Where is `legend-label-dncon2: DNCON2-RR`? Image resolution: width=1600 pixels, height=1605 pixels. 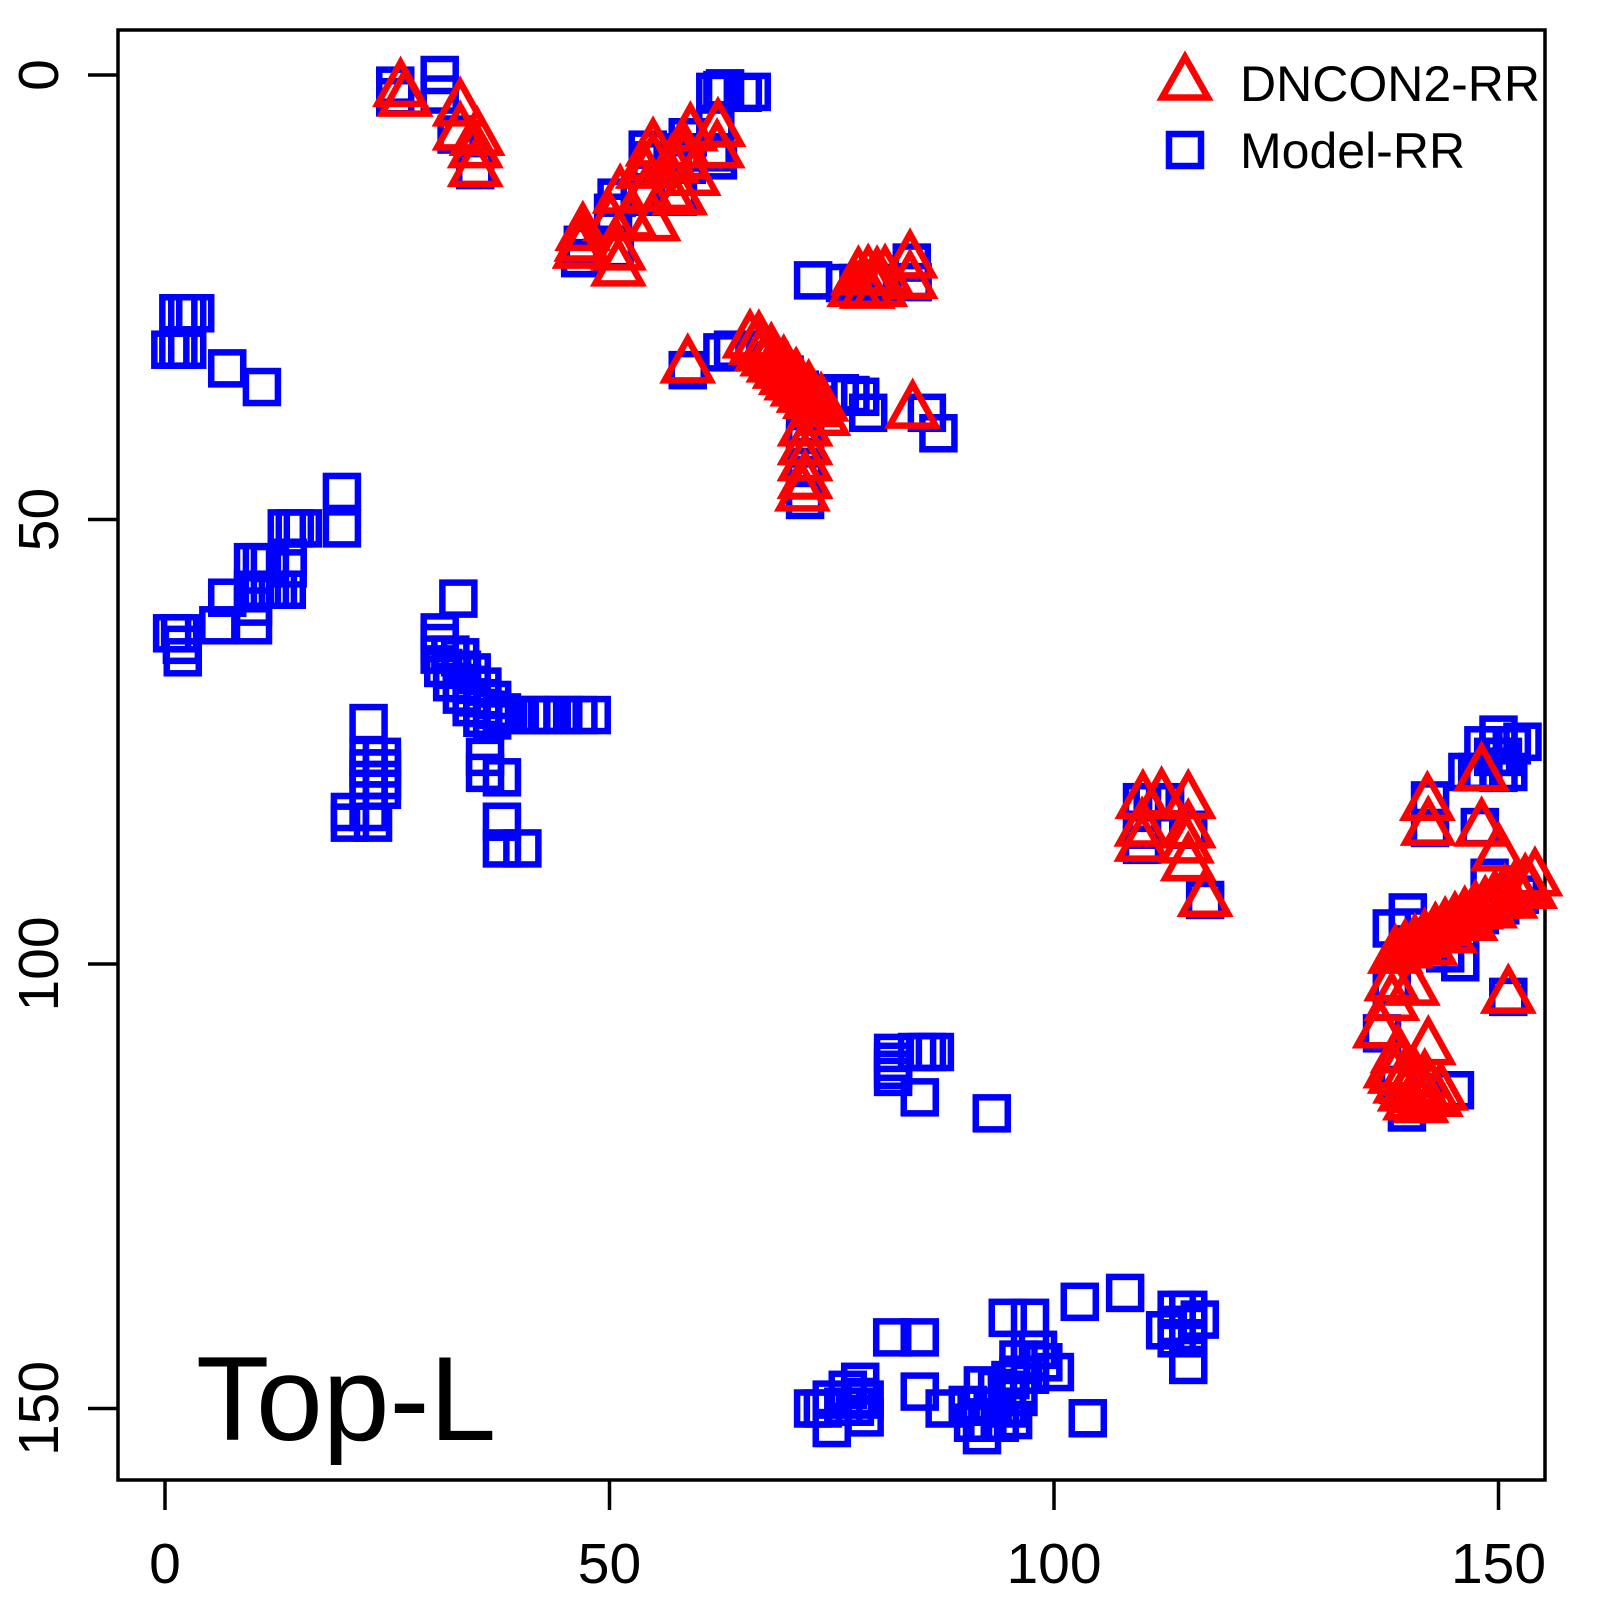 legend-label-dncon2: DNCON2-RR is located at coordinates (1390, 84).